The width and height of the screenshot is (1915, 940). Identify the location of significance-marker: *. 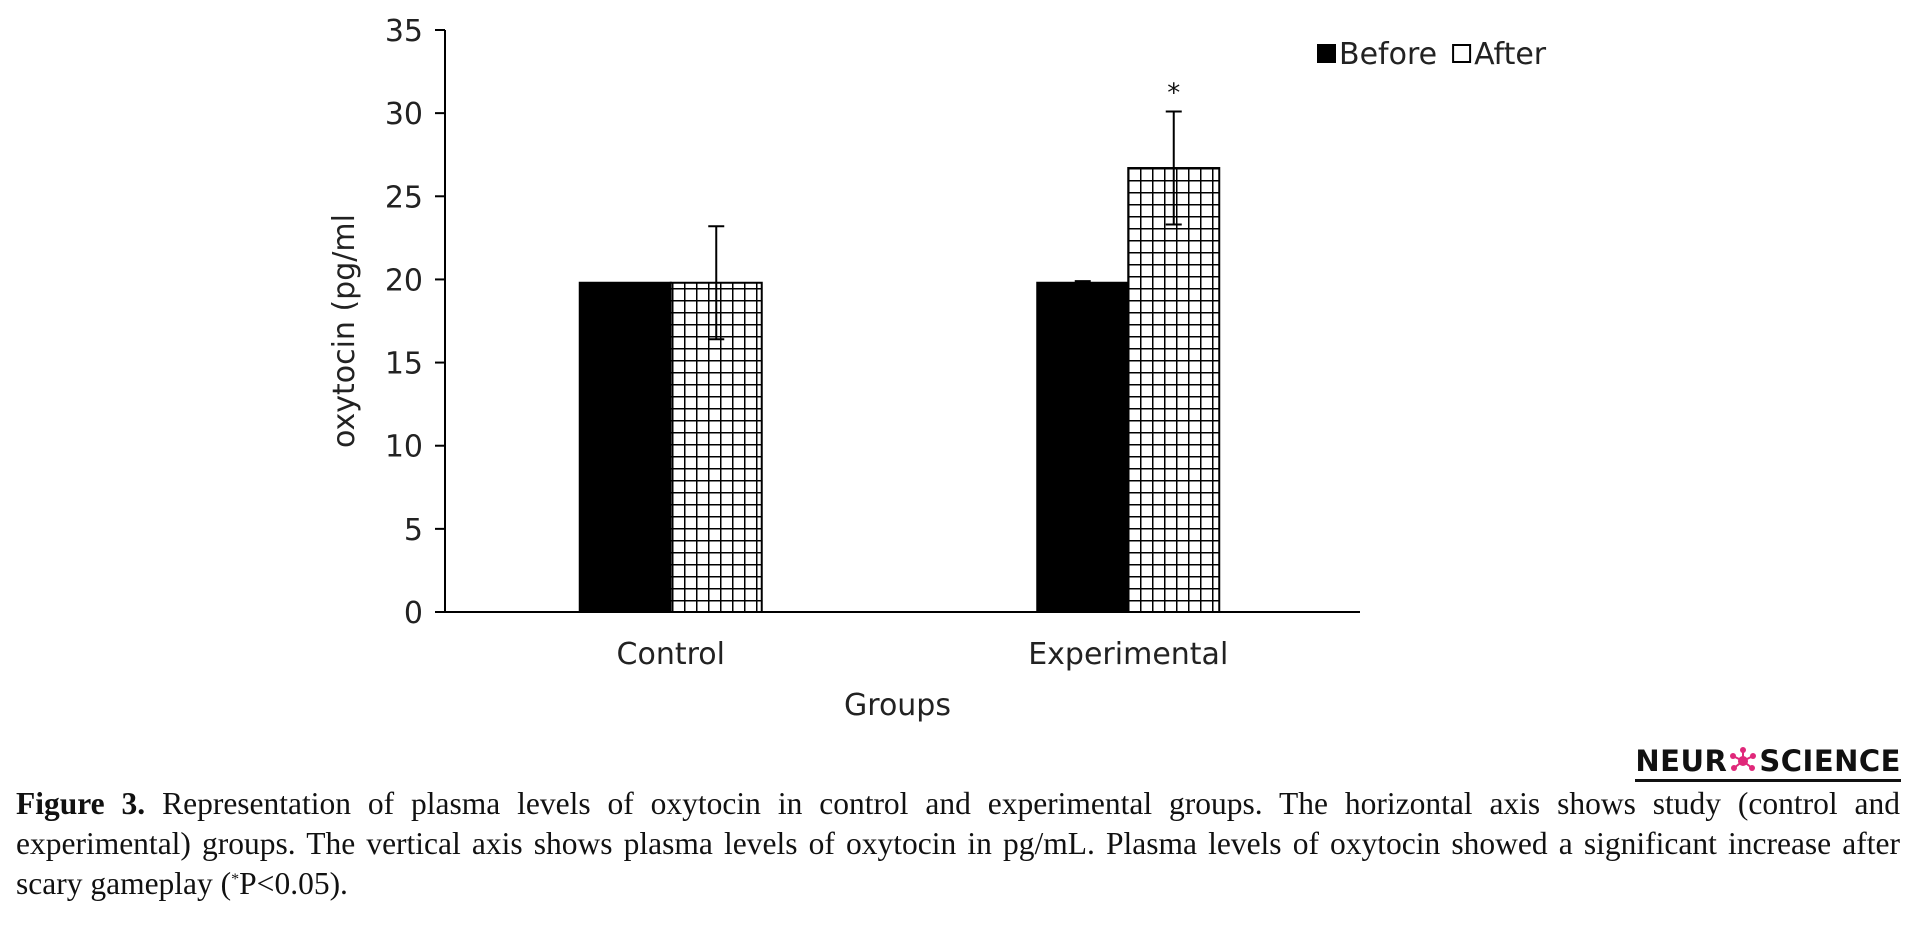
(1173, 93).